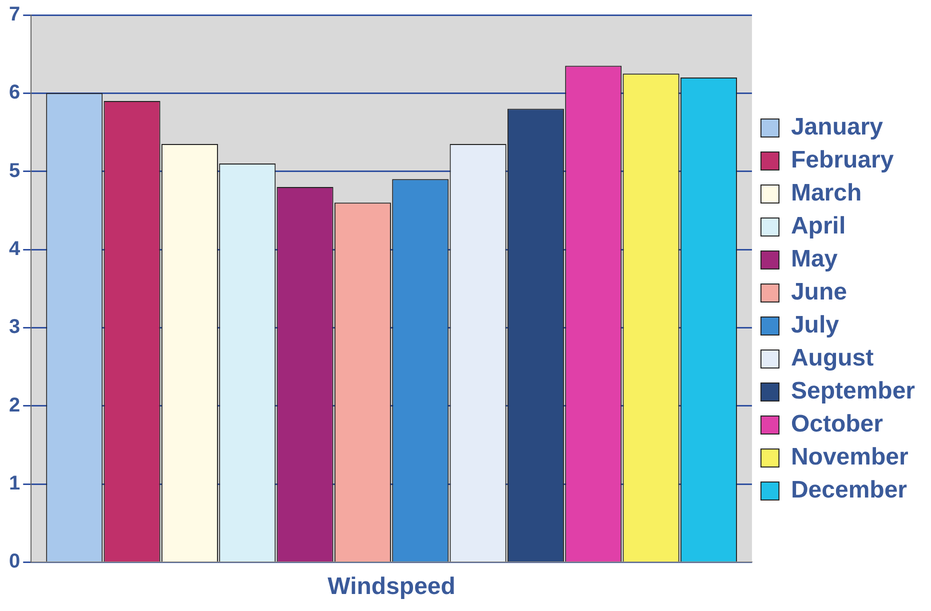 This screenshot has height=611, width=931. What do you see at coordinates (818, 226) in the screenshot?
I see `legend-label: April` at bounding box center [818, 226].